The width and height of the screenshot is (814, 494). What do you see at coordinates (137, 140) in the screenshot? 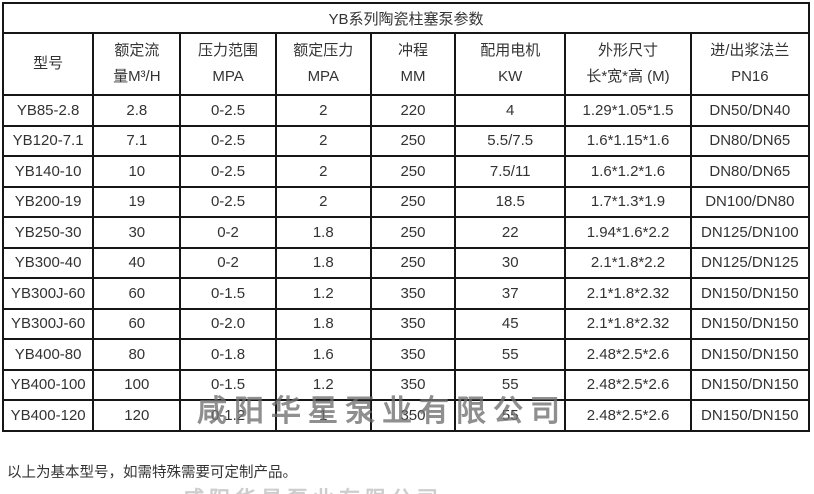
I see `cell-rated-flow: 7.1` at bounding box center [137, 140].